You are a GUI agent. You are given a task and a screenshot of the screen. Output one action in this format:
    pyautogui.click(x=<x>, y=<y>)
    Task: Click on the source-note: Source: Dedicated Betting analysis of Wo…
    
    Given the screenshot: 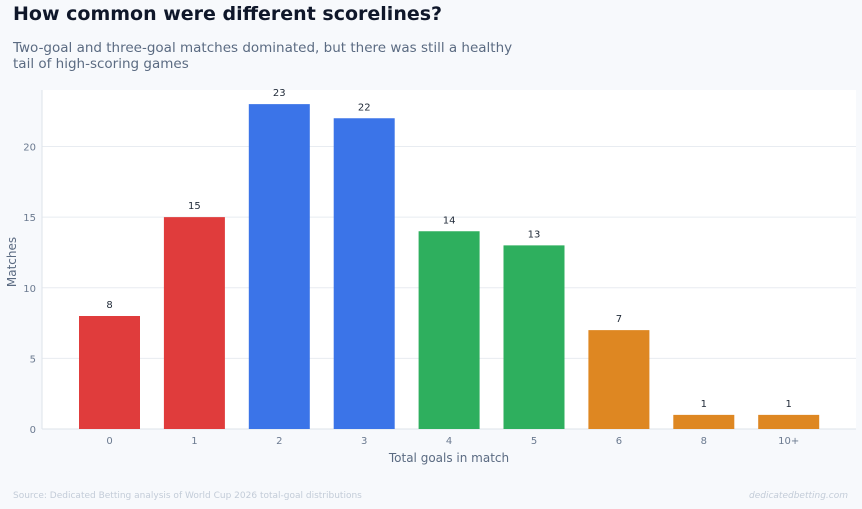 What is the action you would take?
    pyautogui.click(x=187, y=496)
    